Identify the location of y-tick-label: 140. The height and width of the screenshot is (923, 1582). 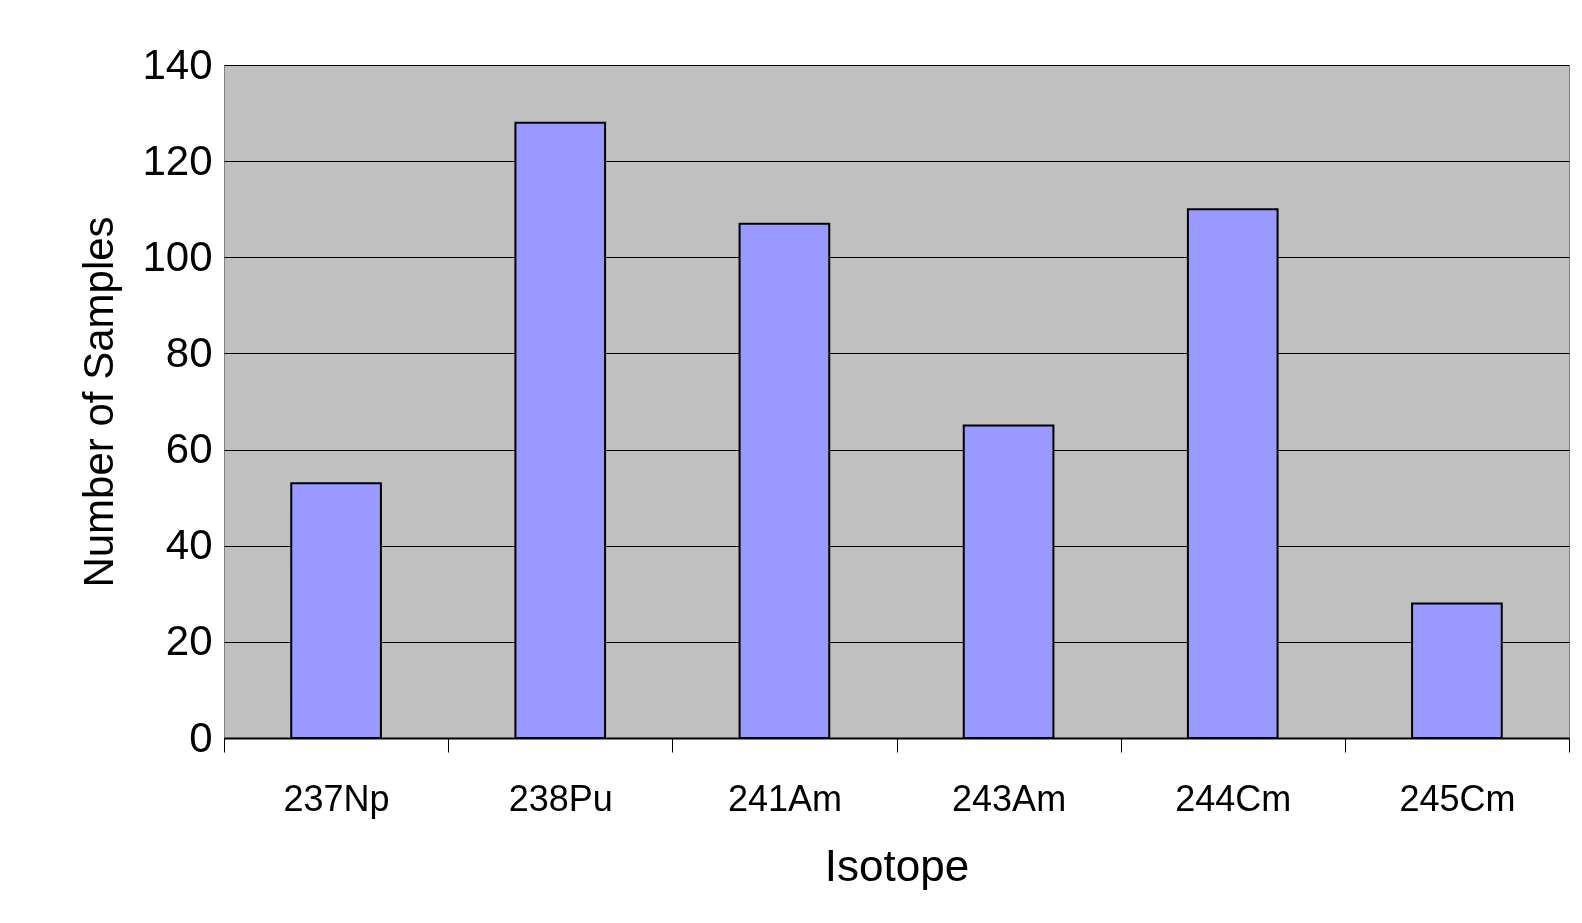
(177, 64).